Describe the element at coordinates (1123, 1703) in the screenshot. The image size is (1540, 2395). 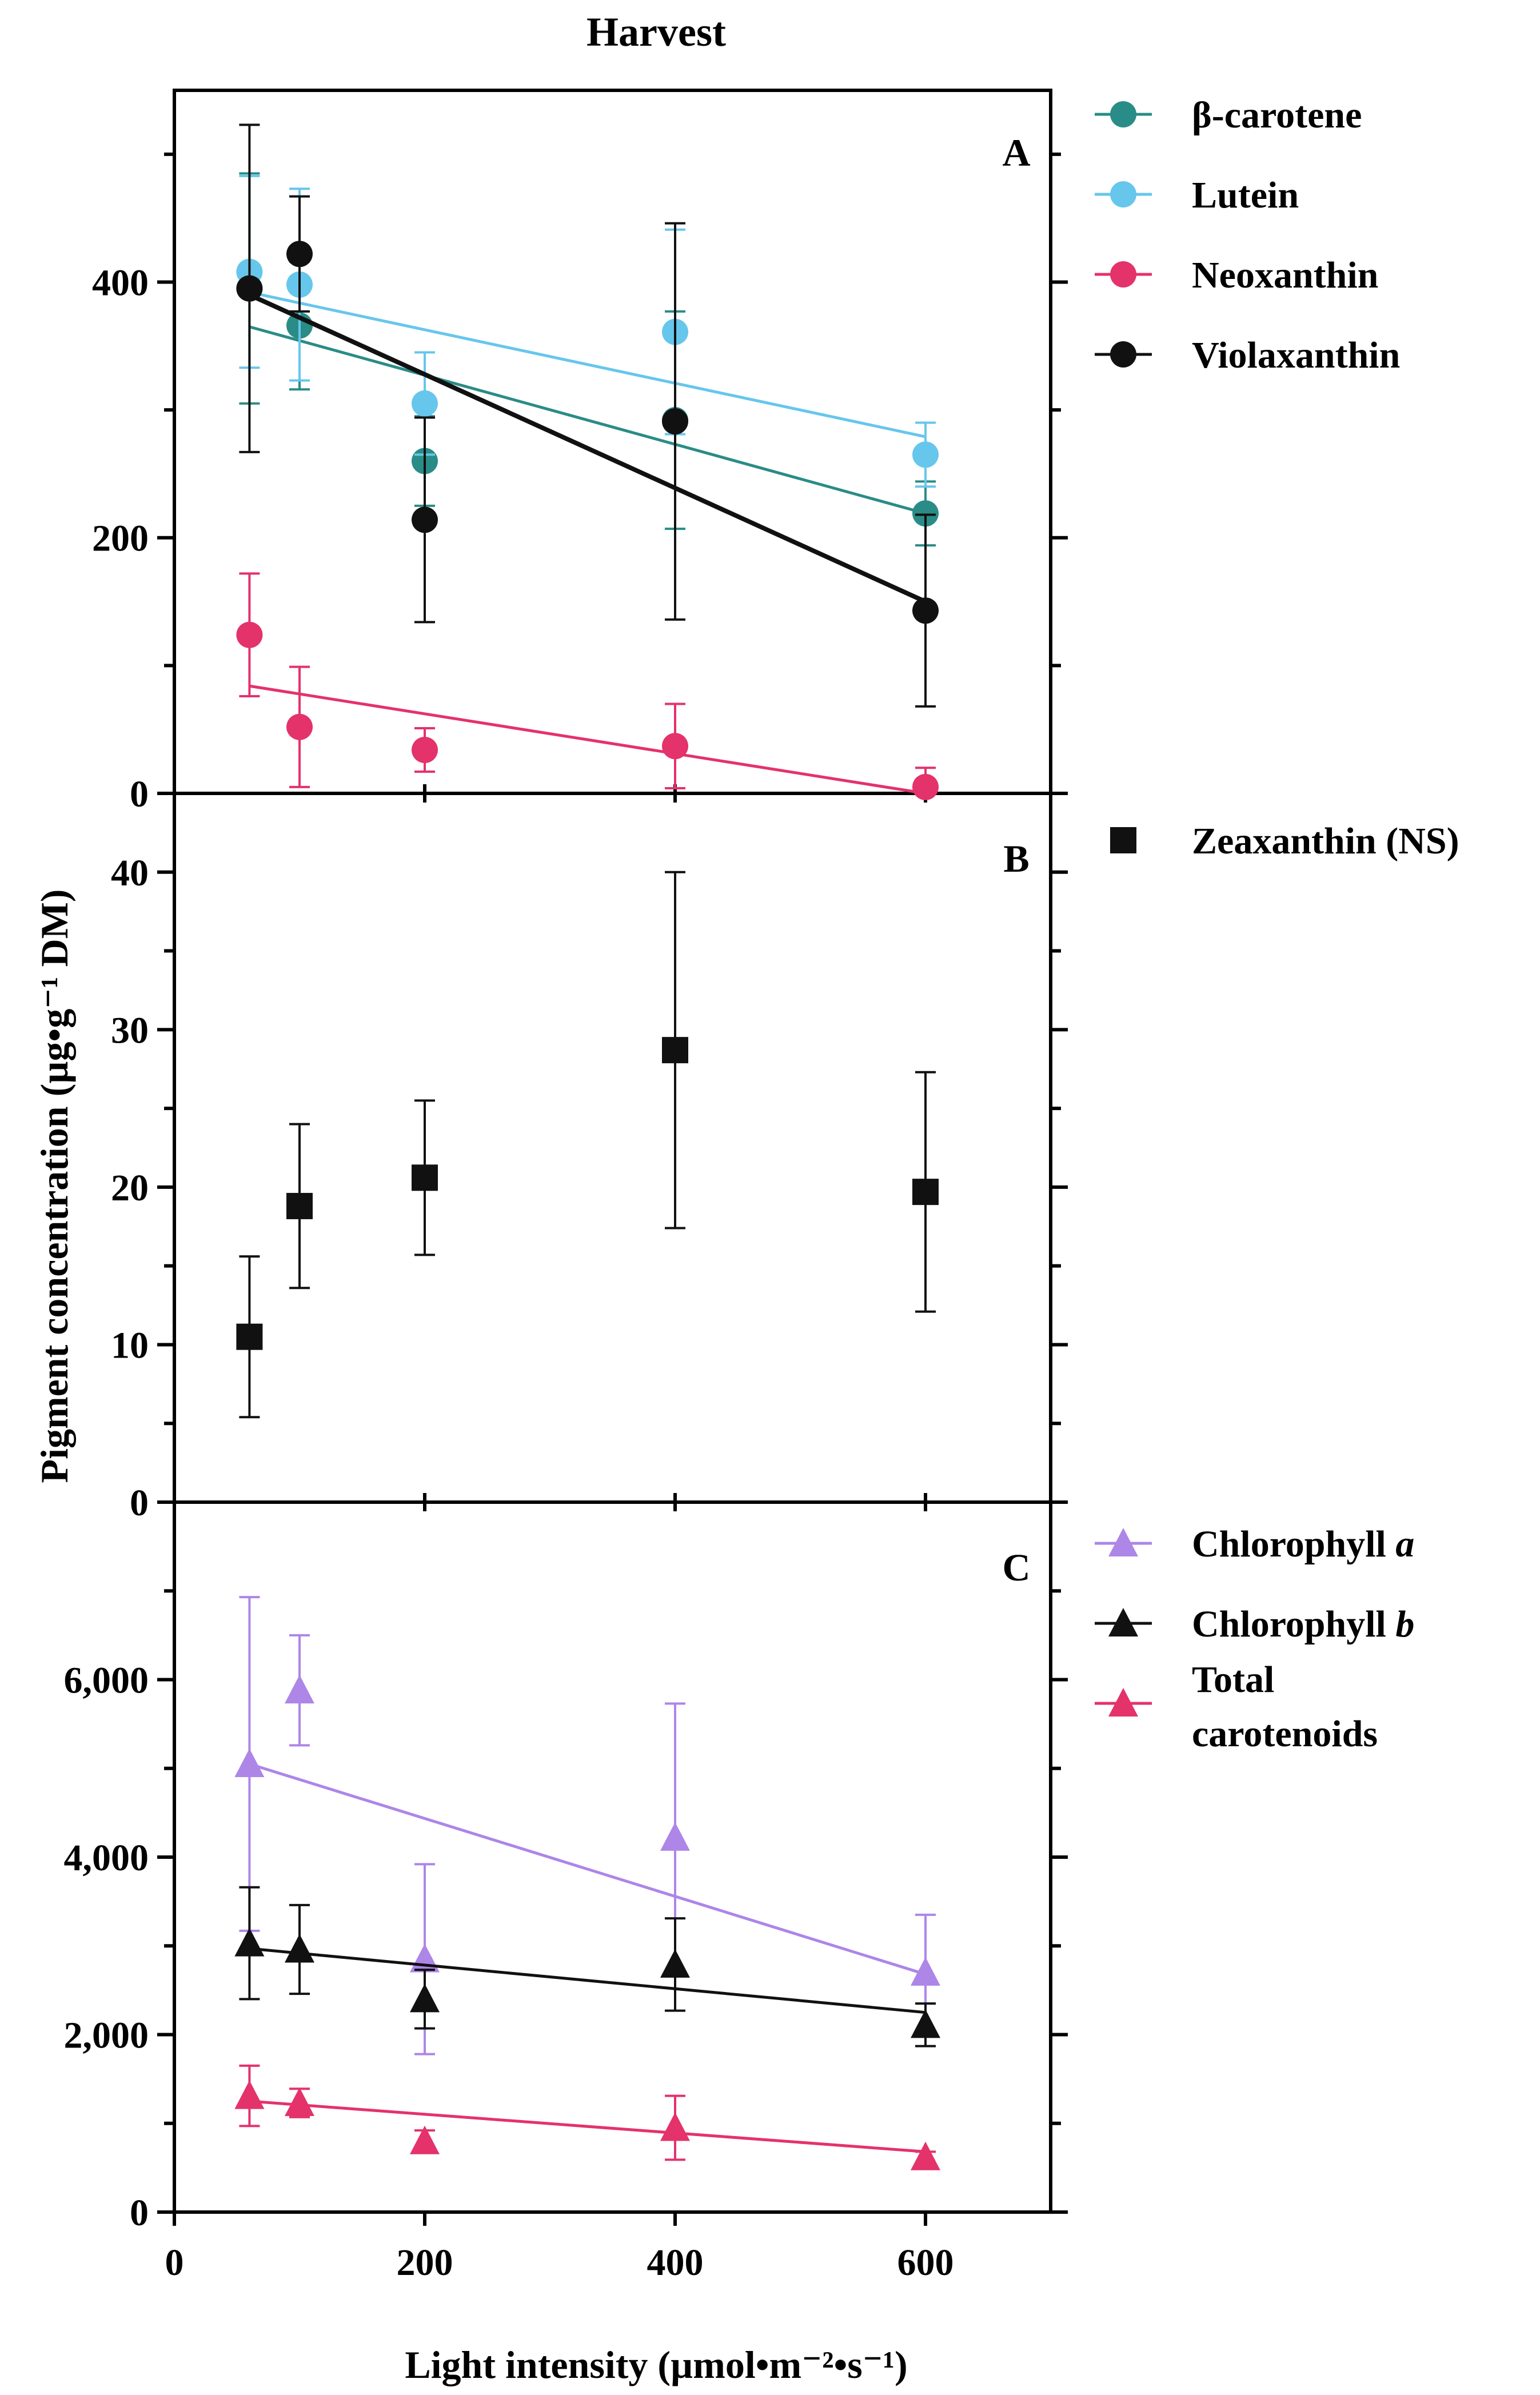
I see `total-carotenoids-legend-marker` at that location.